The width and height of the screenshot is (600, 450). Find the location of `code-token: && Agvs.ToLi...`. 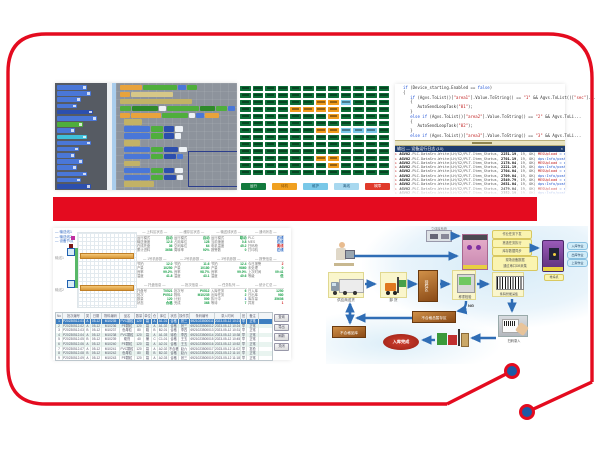

code-token: && Agvs.ToLi... is located at coordinates (562, 116).